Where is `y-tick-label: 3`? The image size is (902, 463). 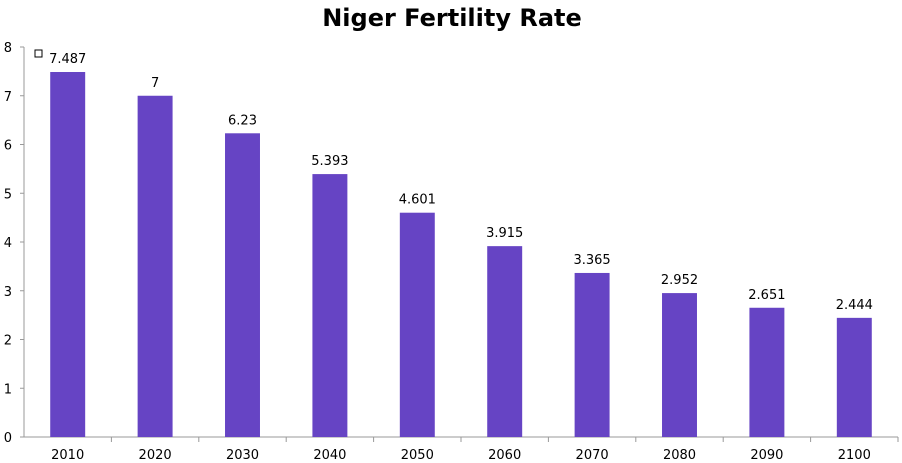
y-tick-label: 3 is located at coordinates (8, 292).